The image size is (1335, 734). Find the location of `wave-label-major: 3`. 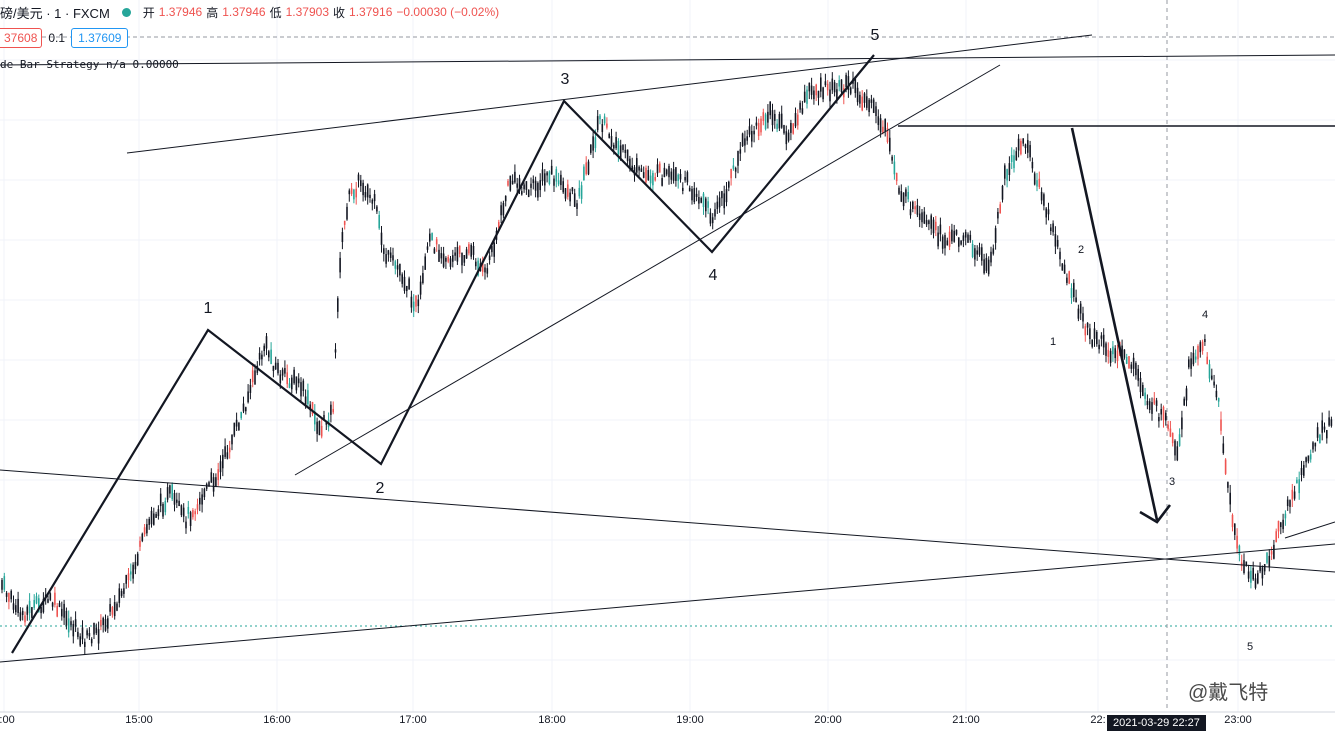

wave-label-major: 3 is located at coordinates (565, 79).